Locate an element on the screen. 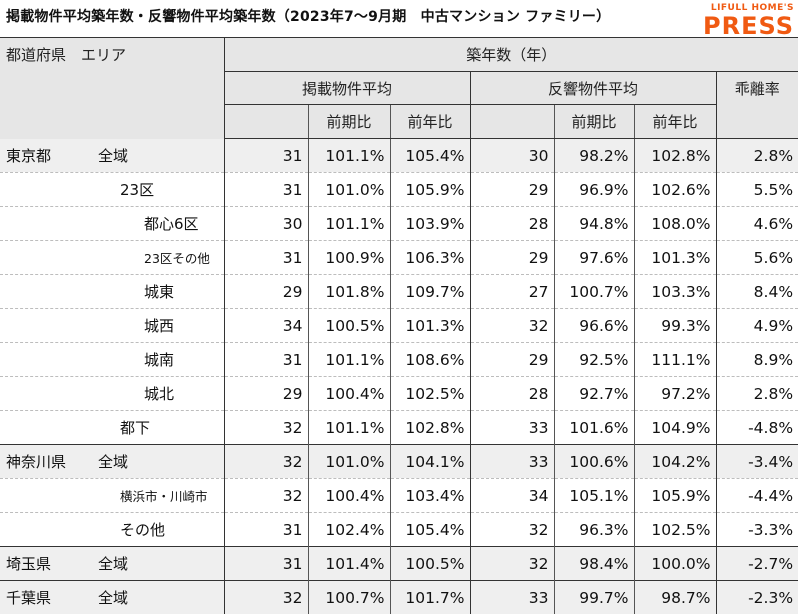 The height and width of the screenshot is (614, 800). l-yoy-cell: 102.8% is located at coordinates (430, 428).